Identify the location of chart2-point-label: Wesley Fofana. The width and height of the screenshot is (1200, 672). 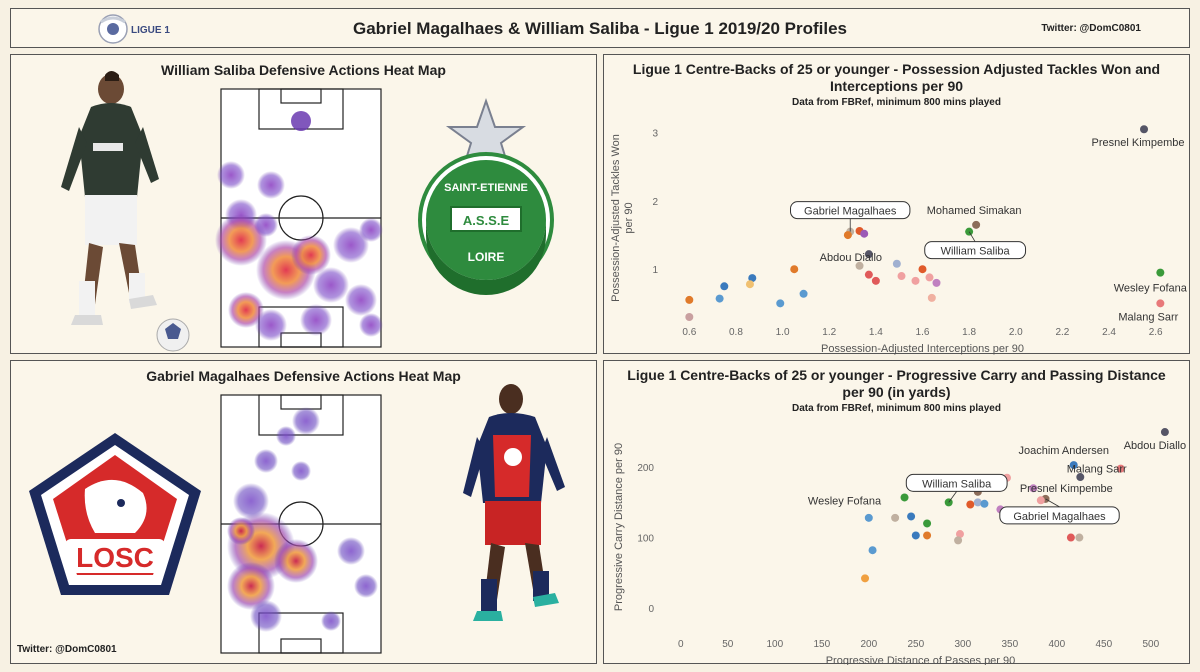
(845, 501).